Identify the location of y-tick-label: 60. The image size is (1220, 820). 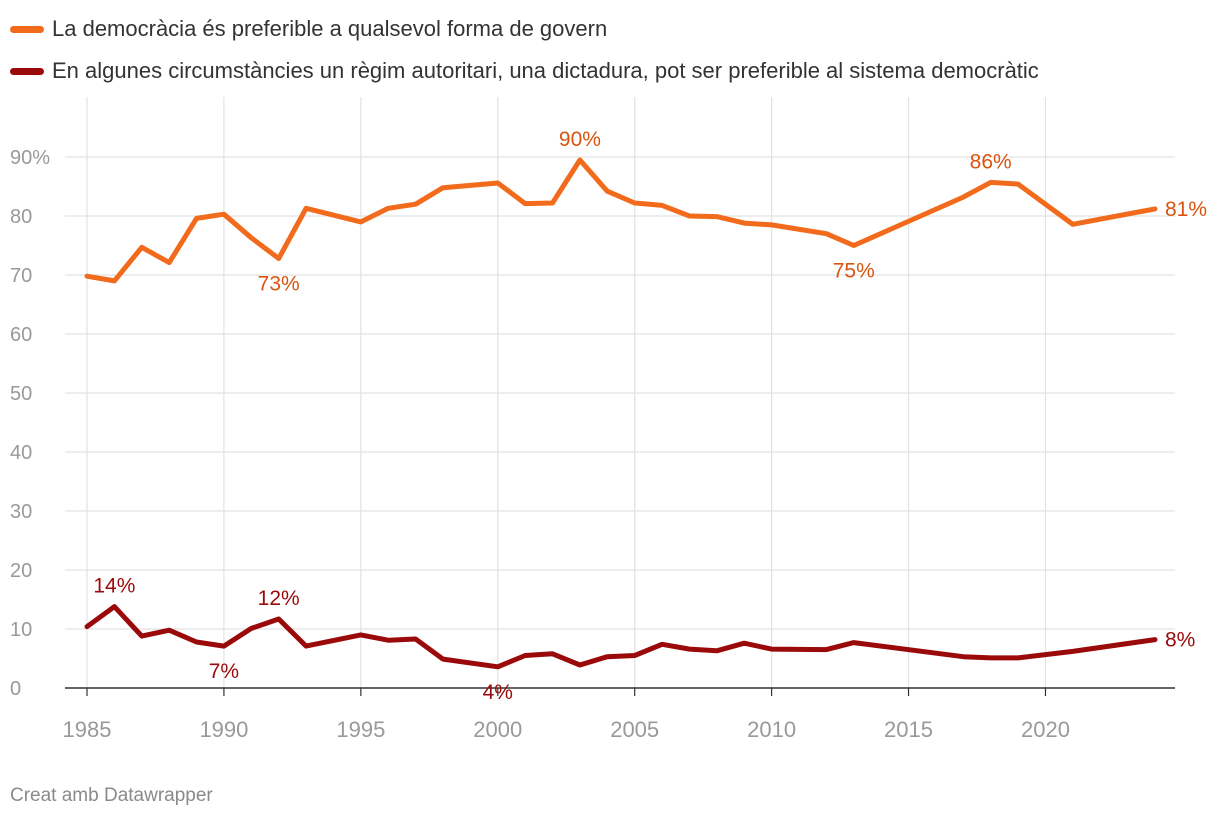
(21, 335).